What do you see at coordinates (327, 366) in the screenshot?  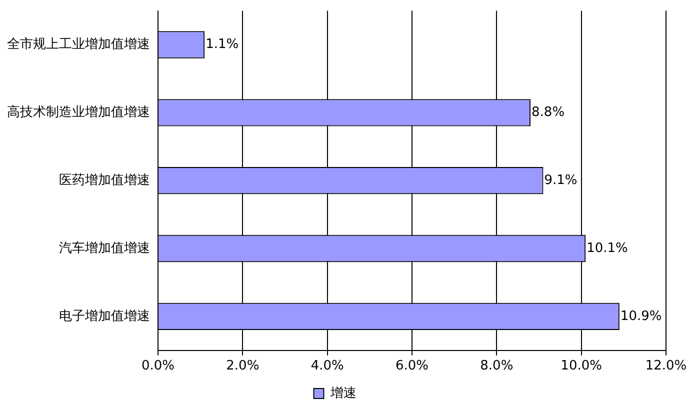 I see `x-tick-label: 4.0%` at bounding box center [327, 366].